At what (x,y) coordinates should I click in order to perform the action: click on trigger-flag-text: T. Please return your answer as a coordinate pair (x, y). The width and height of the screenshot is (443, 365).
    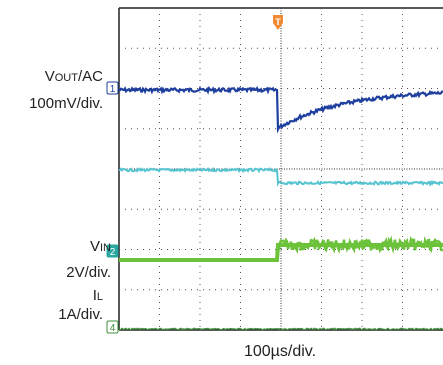
    Looking at the image, I should click on (278, 22).